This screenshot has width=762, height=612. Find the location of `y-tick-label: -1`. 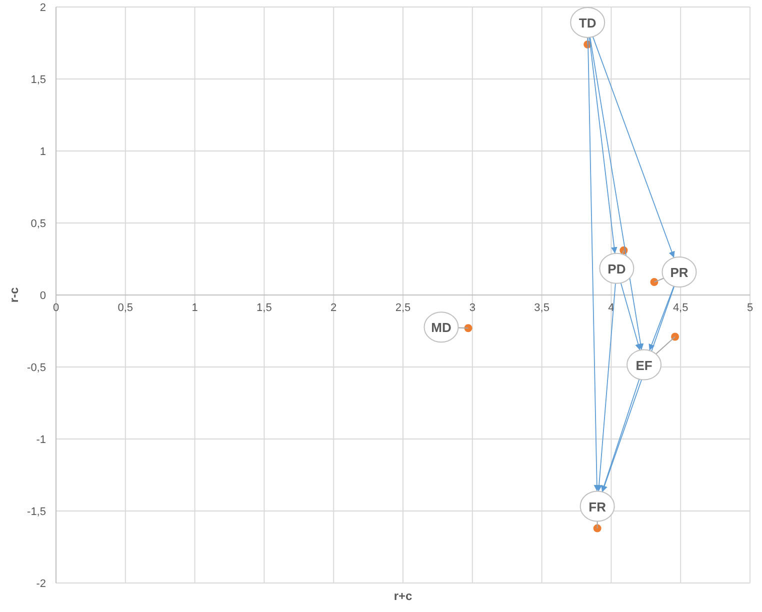

y-tick-label: -1 is located at coordinates (41, 440).